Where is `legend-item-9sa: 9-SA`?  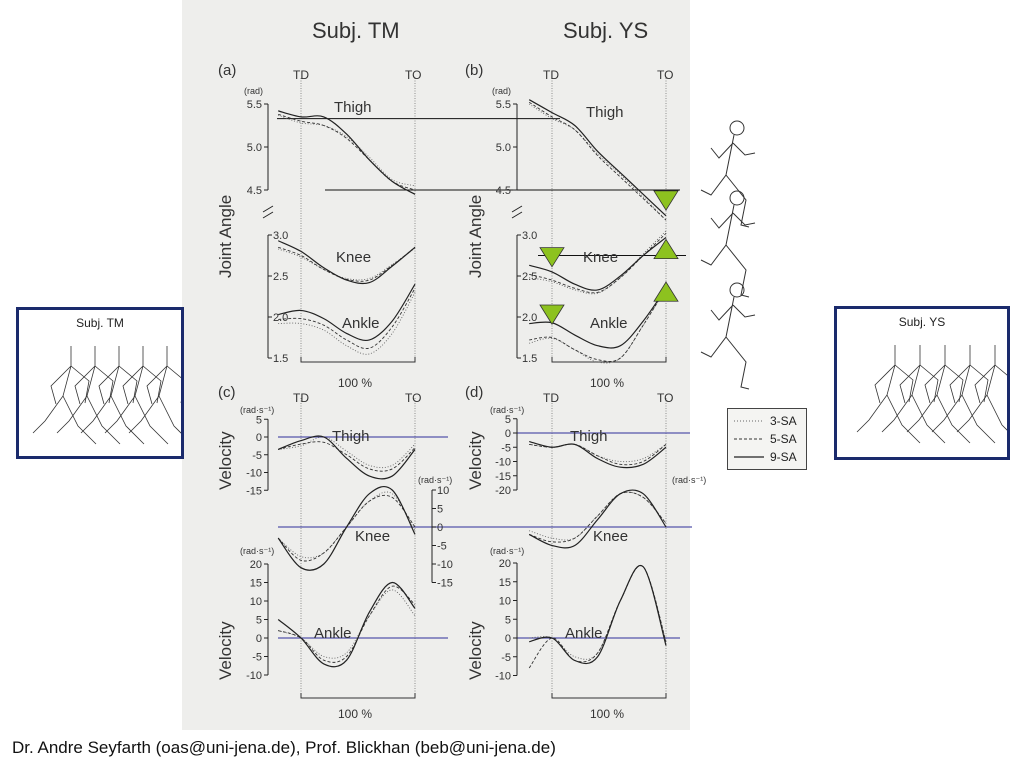 legend-item-9sa: 9-SA is located at coordinates (765, 457).